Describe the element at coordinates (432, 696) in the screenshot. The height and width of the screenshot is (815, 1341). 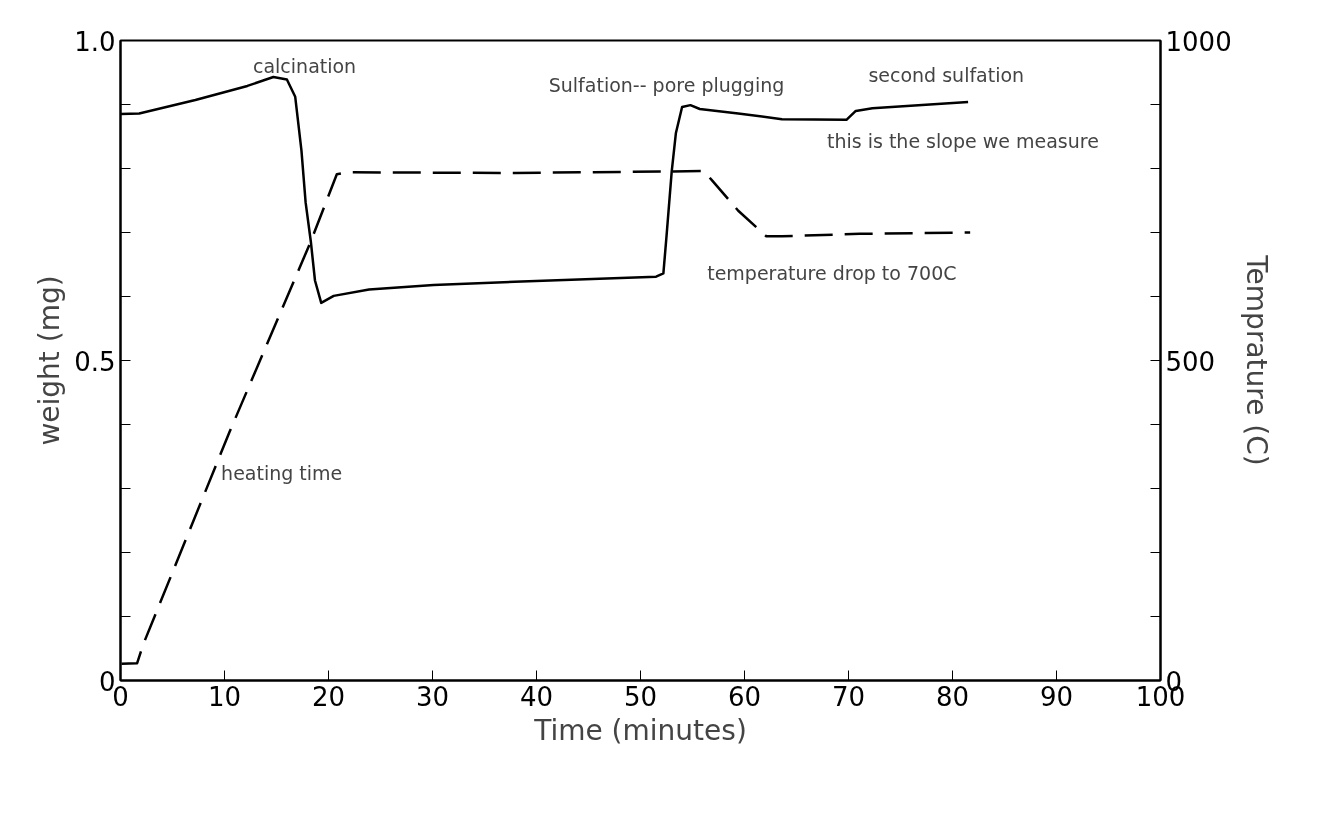
I see `x-tick-label: 30` at that location.